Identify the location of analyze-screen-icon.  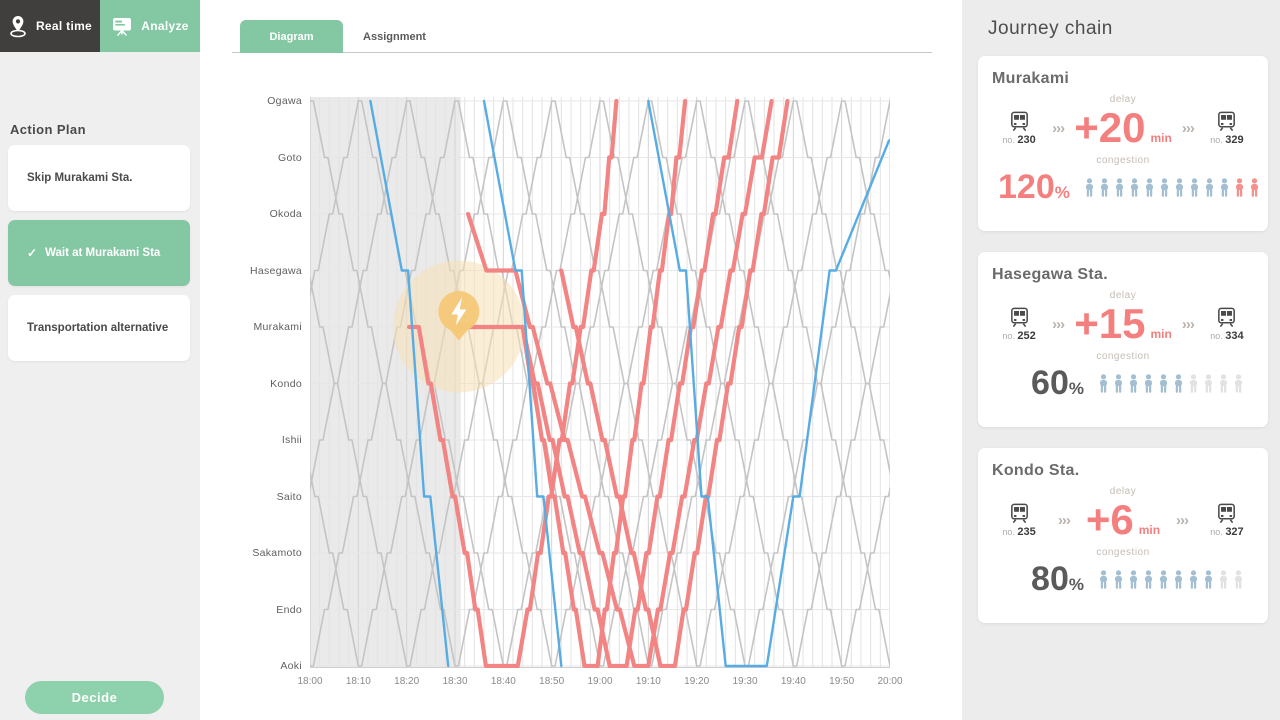
(122, 27).